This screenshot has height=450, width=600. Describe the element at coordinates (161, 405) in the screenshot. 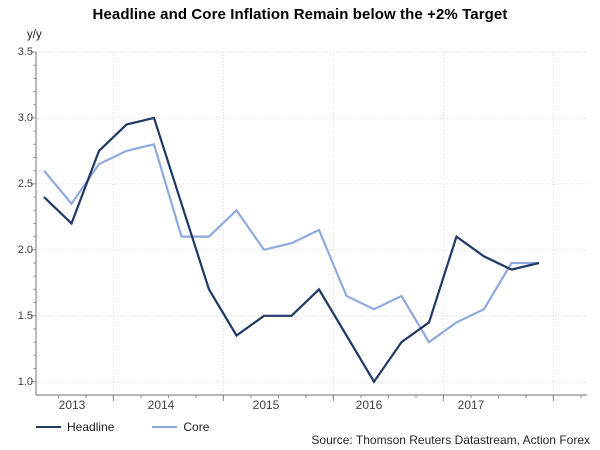

I see `x-tick-label: 2014` at that location.